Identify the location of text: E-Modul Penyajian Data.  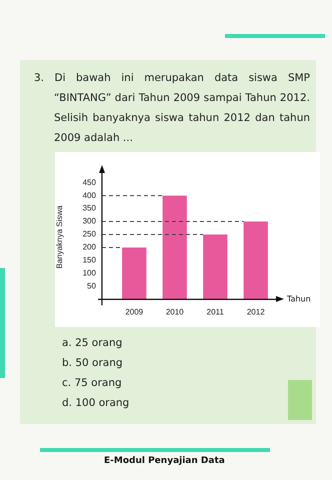
(164, 461).